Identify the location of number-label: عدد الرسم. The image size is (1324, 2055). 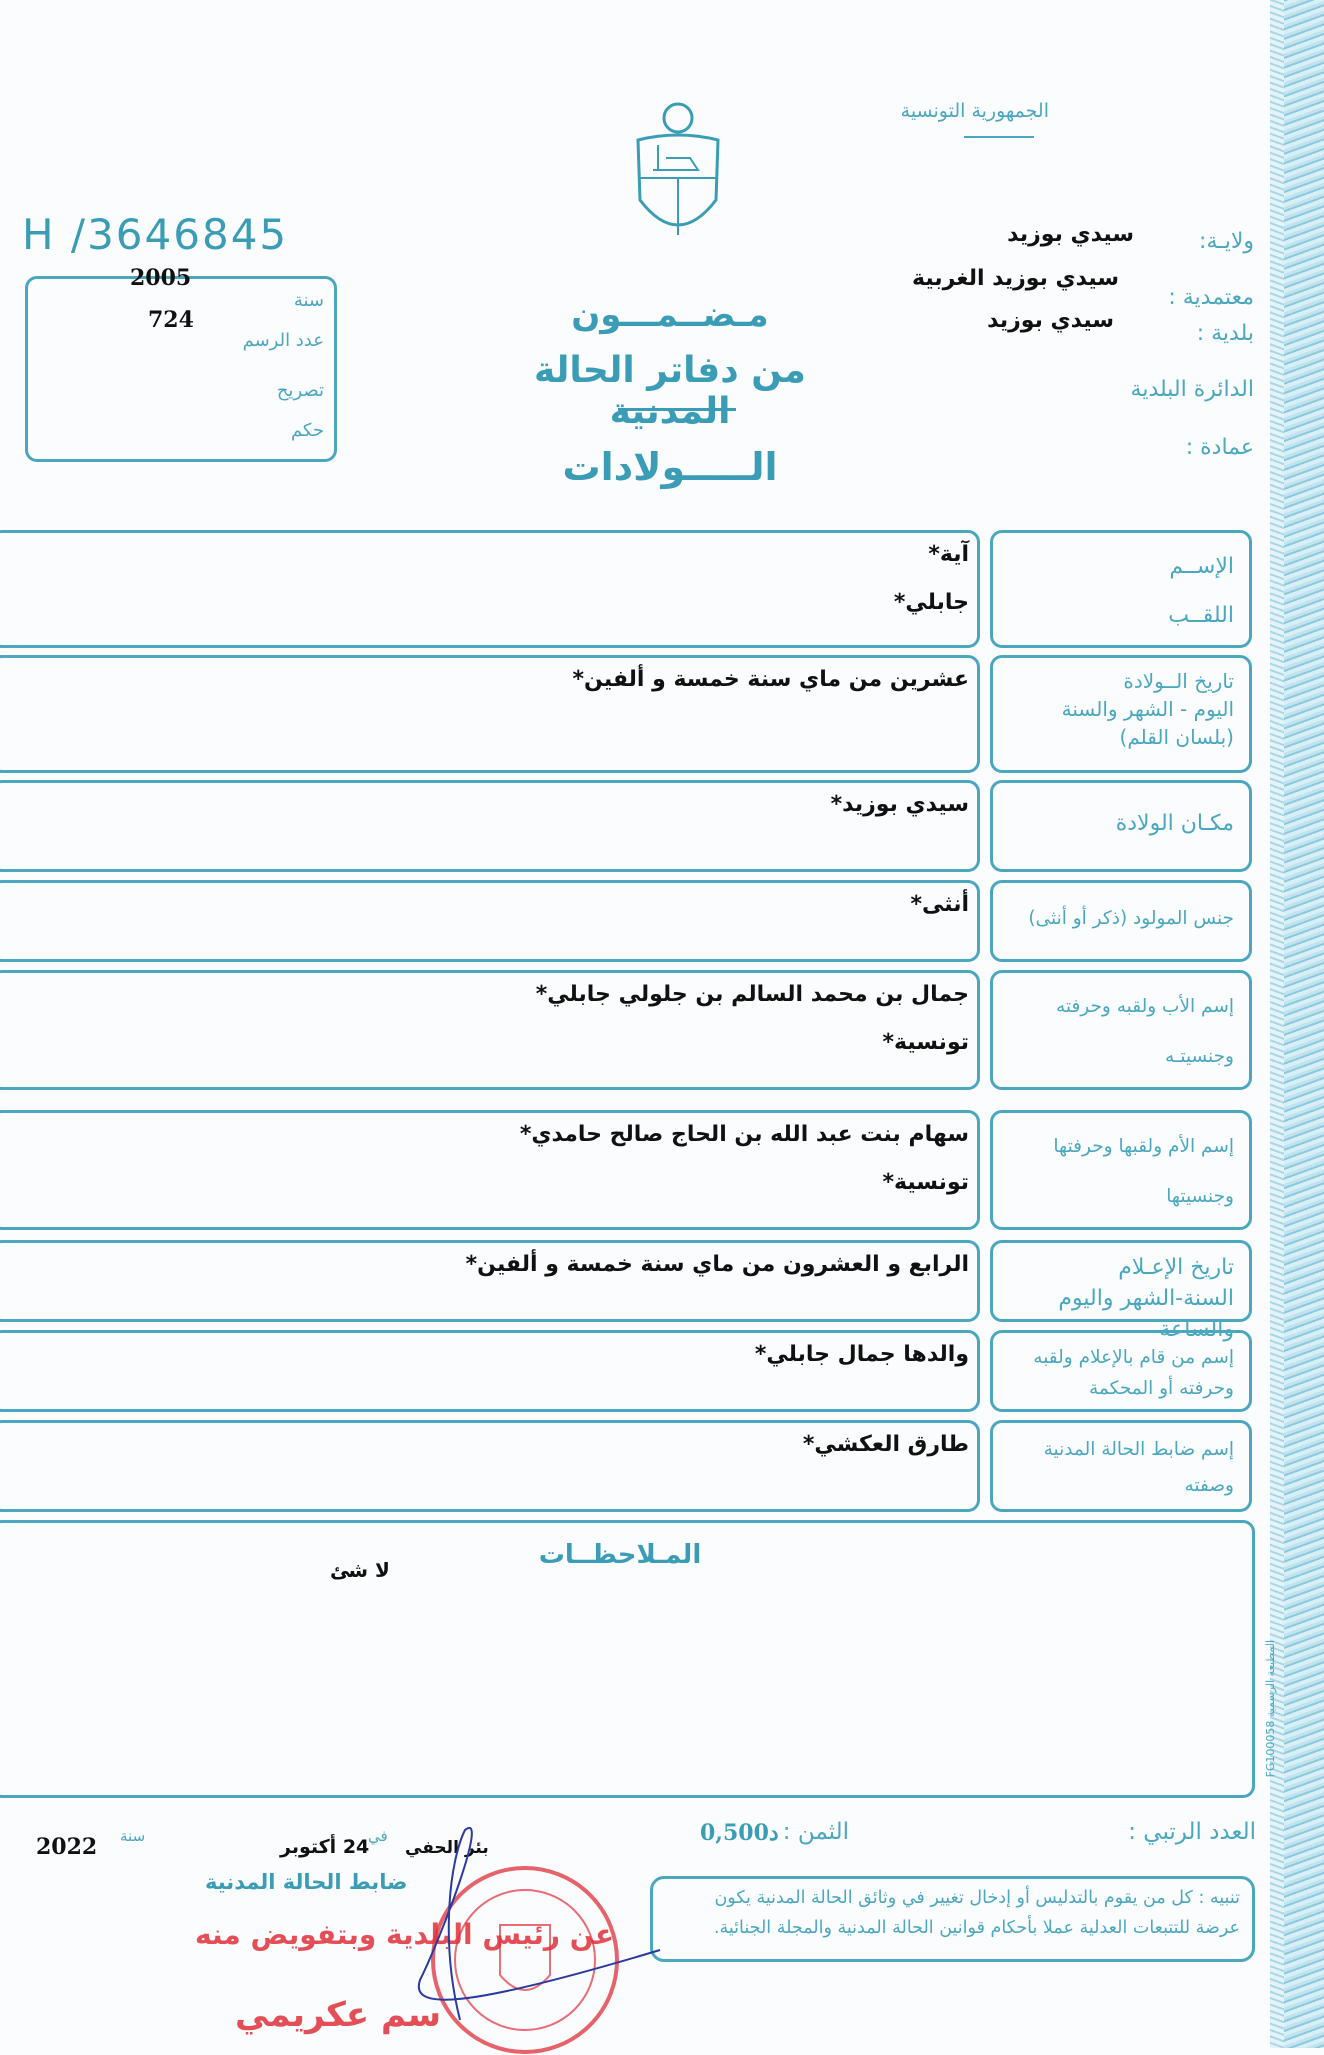
(283, 340).